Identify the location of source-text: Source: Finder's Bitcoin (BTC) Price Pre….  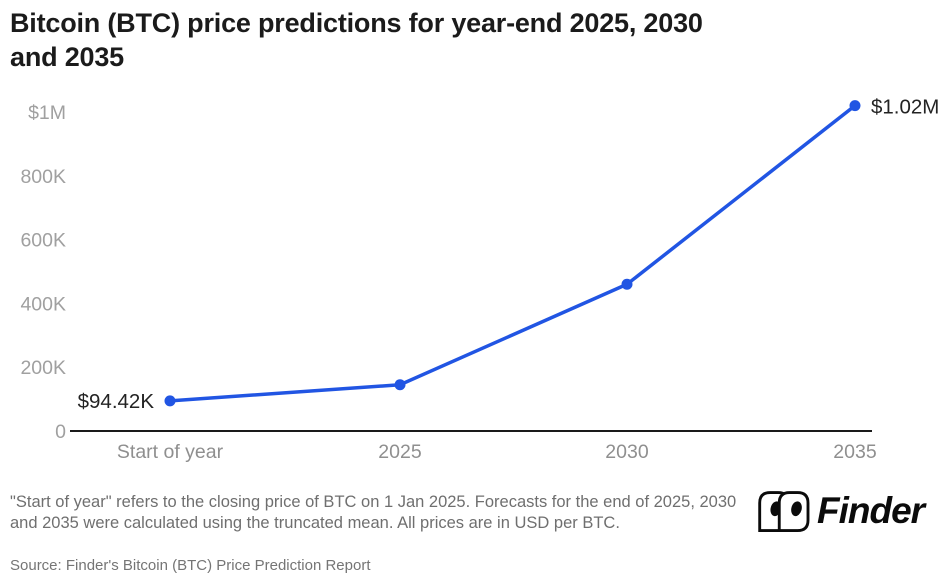
(190, 565).